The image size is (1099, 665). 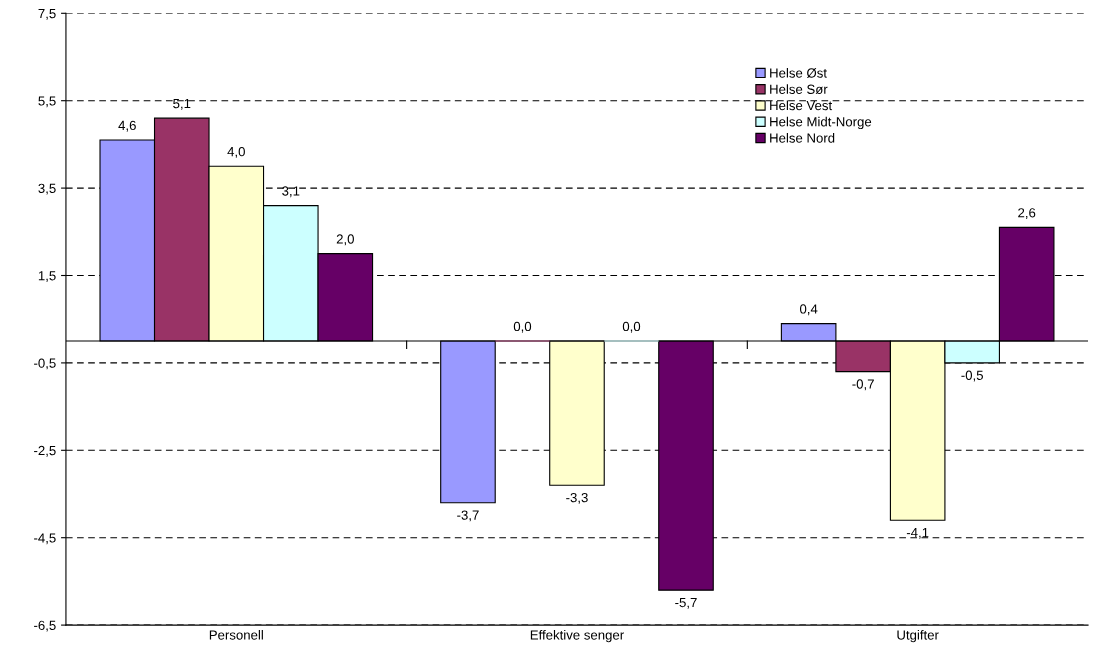 I want to click on data-label: 2,0, so click(x=345, y=240).